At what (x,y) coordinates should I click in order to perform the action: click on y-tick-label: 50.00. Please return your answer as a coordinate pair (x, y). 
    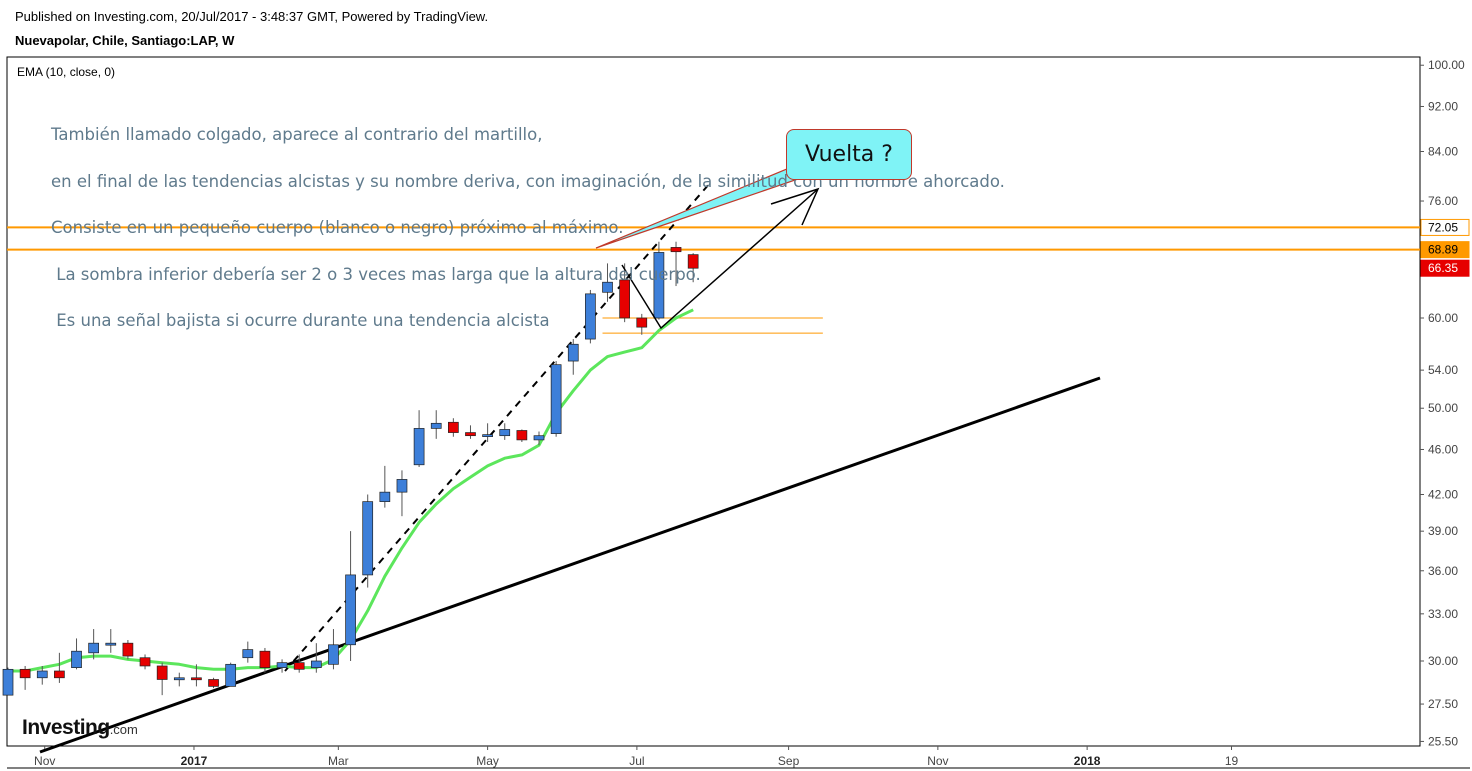
    Looking at the image, I should click on (1443, 408).